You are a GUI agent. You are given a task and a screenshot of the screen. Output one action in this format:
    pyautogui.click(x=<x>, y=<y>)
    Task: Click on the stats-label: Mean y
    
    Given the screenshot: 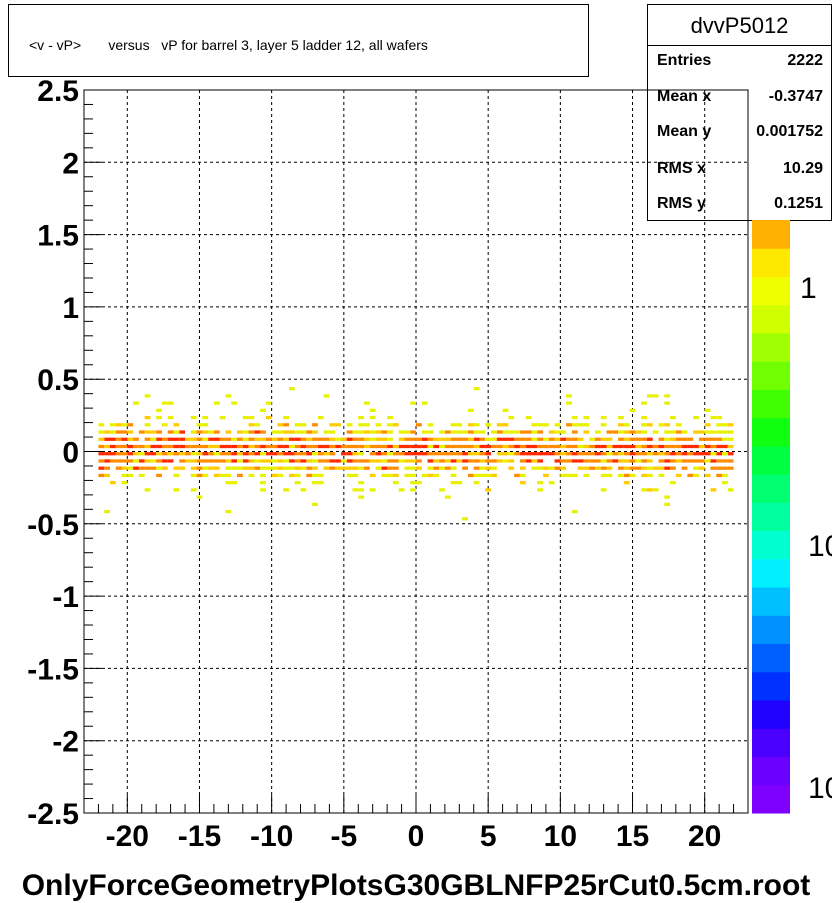 What is the action you would take?
    pyautogui.click(x=684, y=131)
    